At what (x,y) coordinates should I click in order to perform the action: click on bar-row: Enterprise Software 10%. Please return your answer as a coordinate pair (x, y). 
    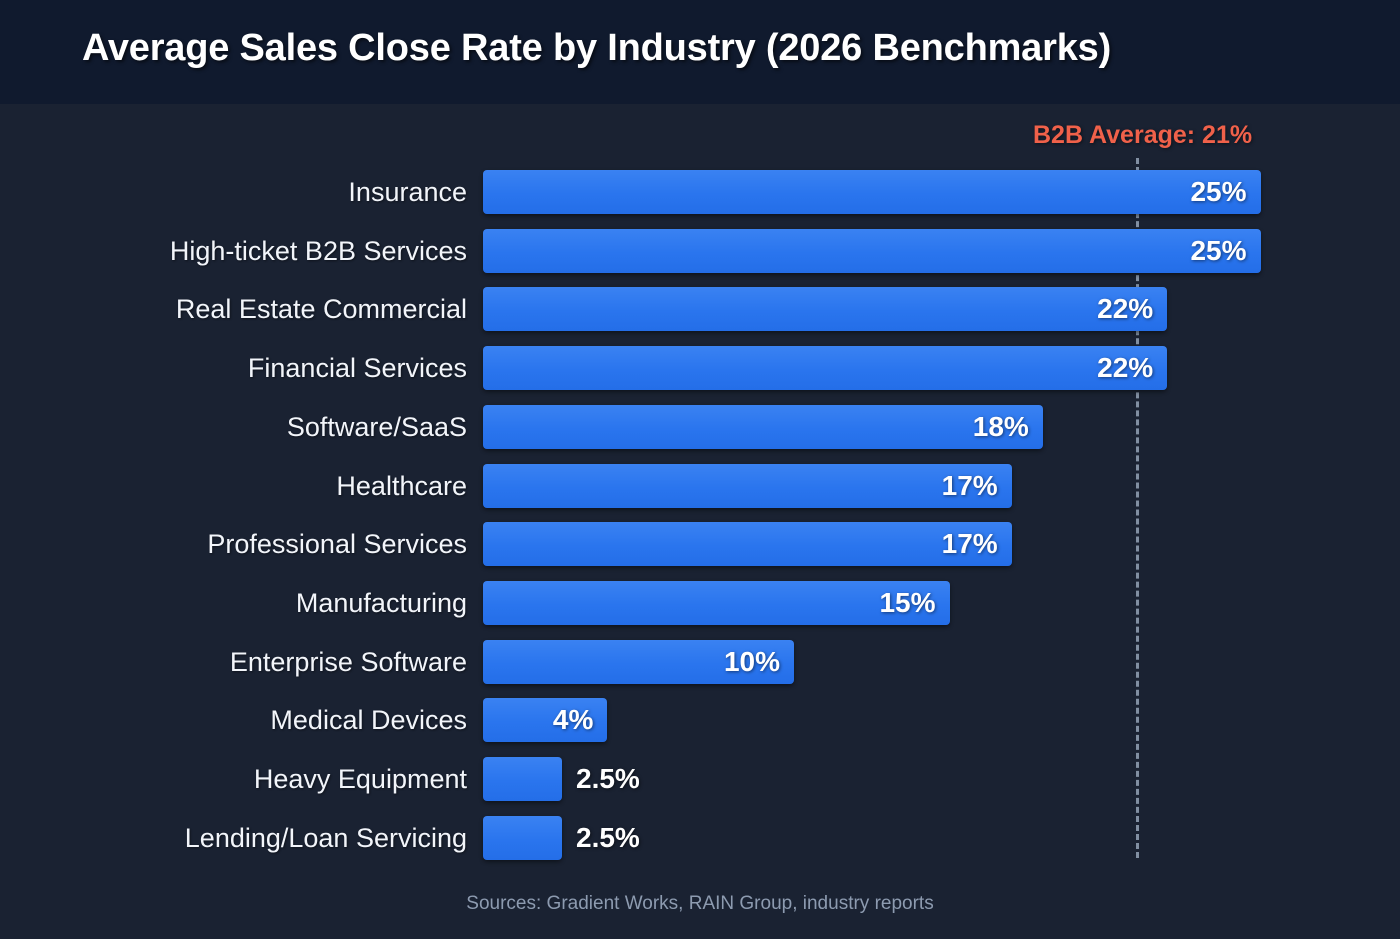
    Looking at the image, I should click on (700, 661).